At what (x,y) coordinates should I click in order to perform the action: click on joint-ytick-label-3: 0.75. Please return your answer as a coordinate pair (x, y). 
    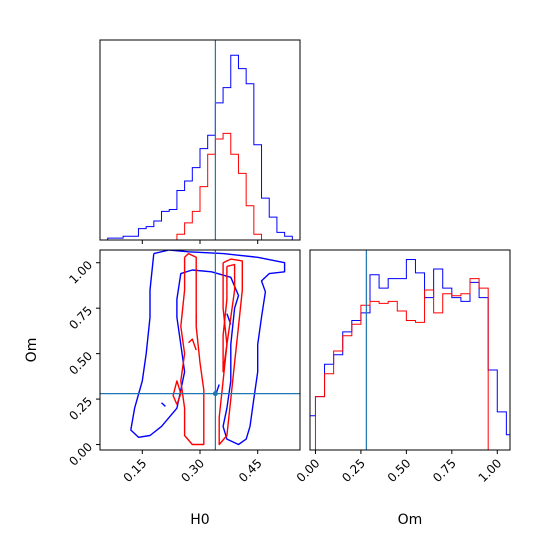
    Looking at the image, I should click on (80, 317).